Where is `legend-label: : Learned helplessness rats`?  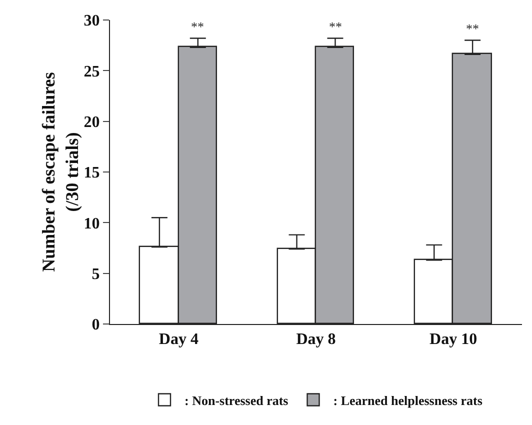
legend-label: : Learned helplessness rats is located at coordinates (407, 400).